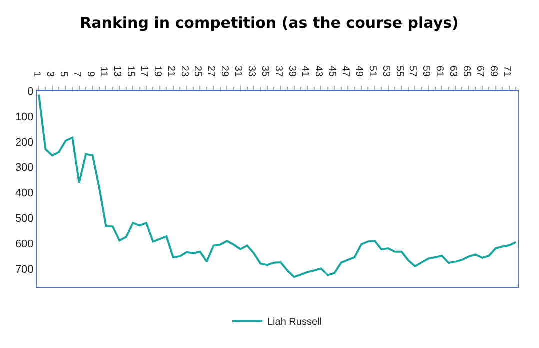 This screenshot has height=348, width=539. Describe the element at coordinates (440, 72) in the screenshot. I see `x-tick-label: 61` at that location.